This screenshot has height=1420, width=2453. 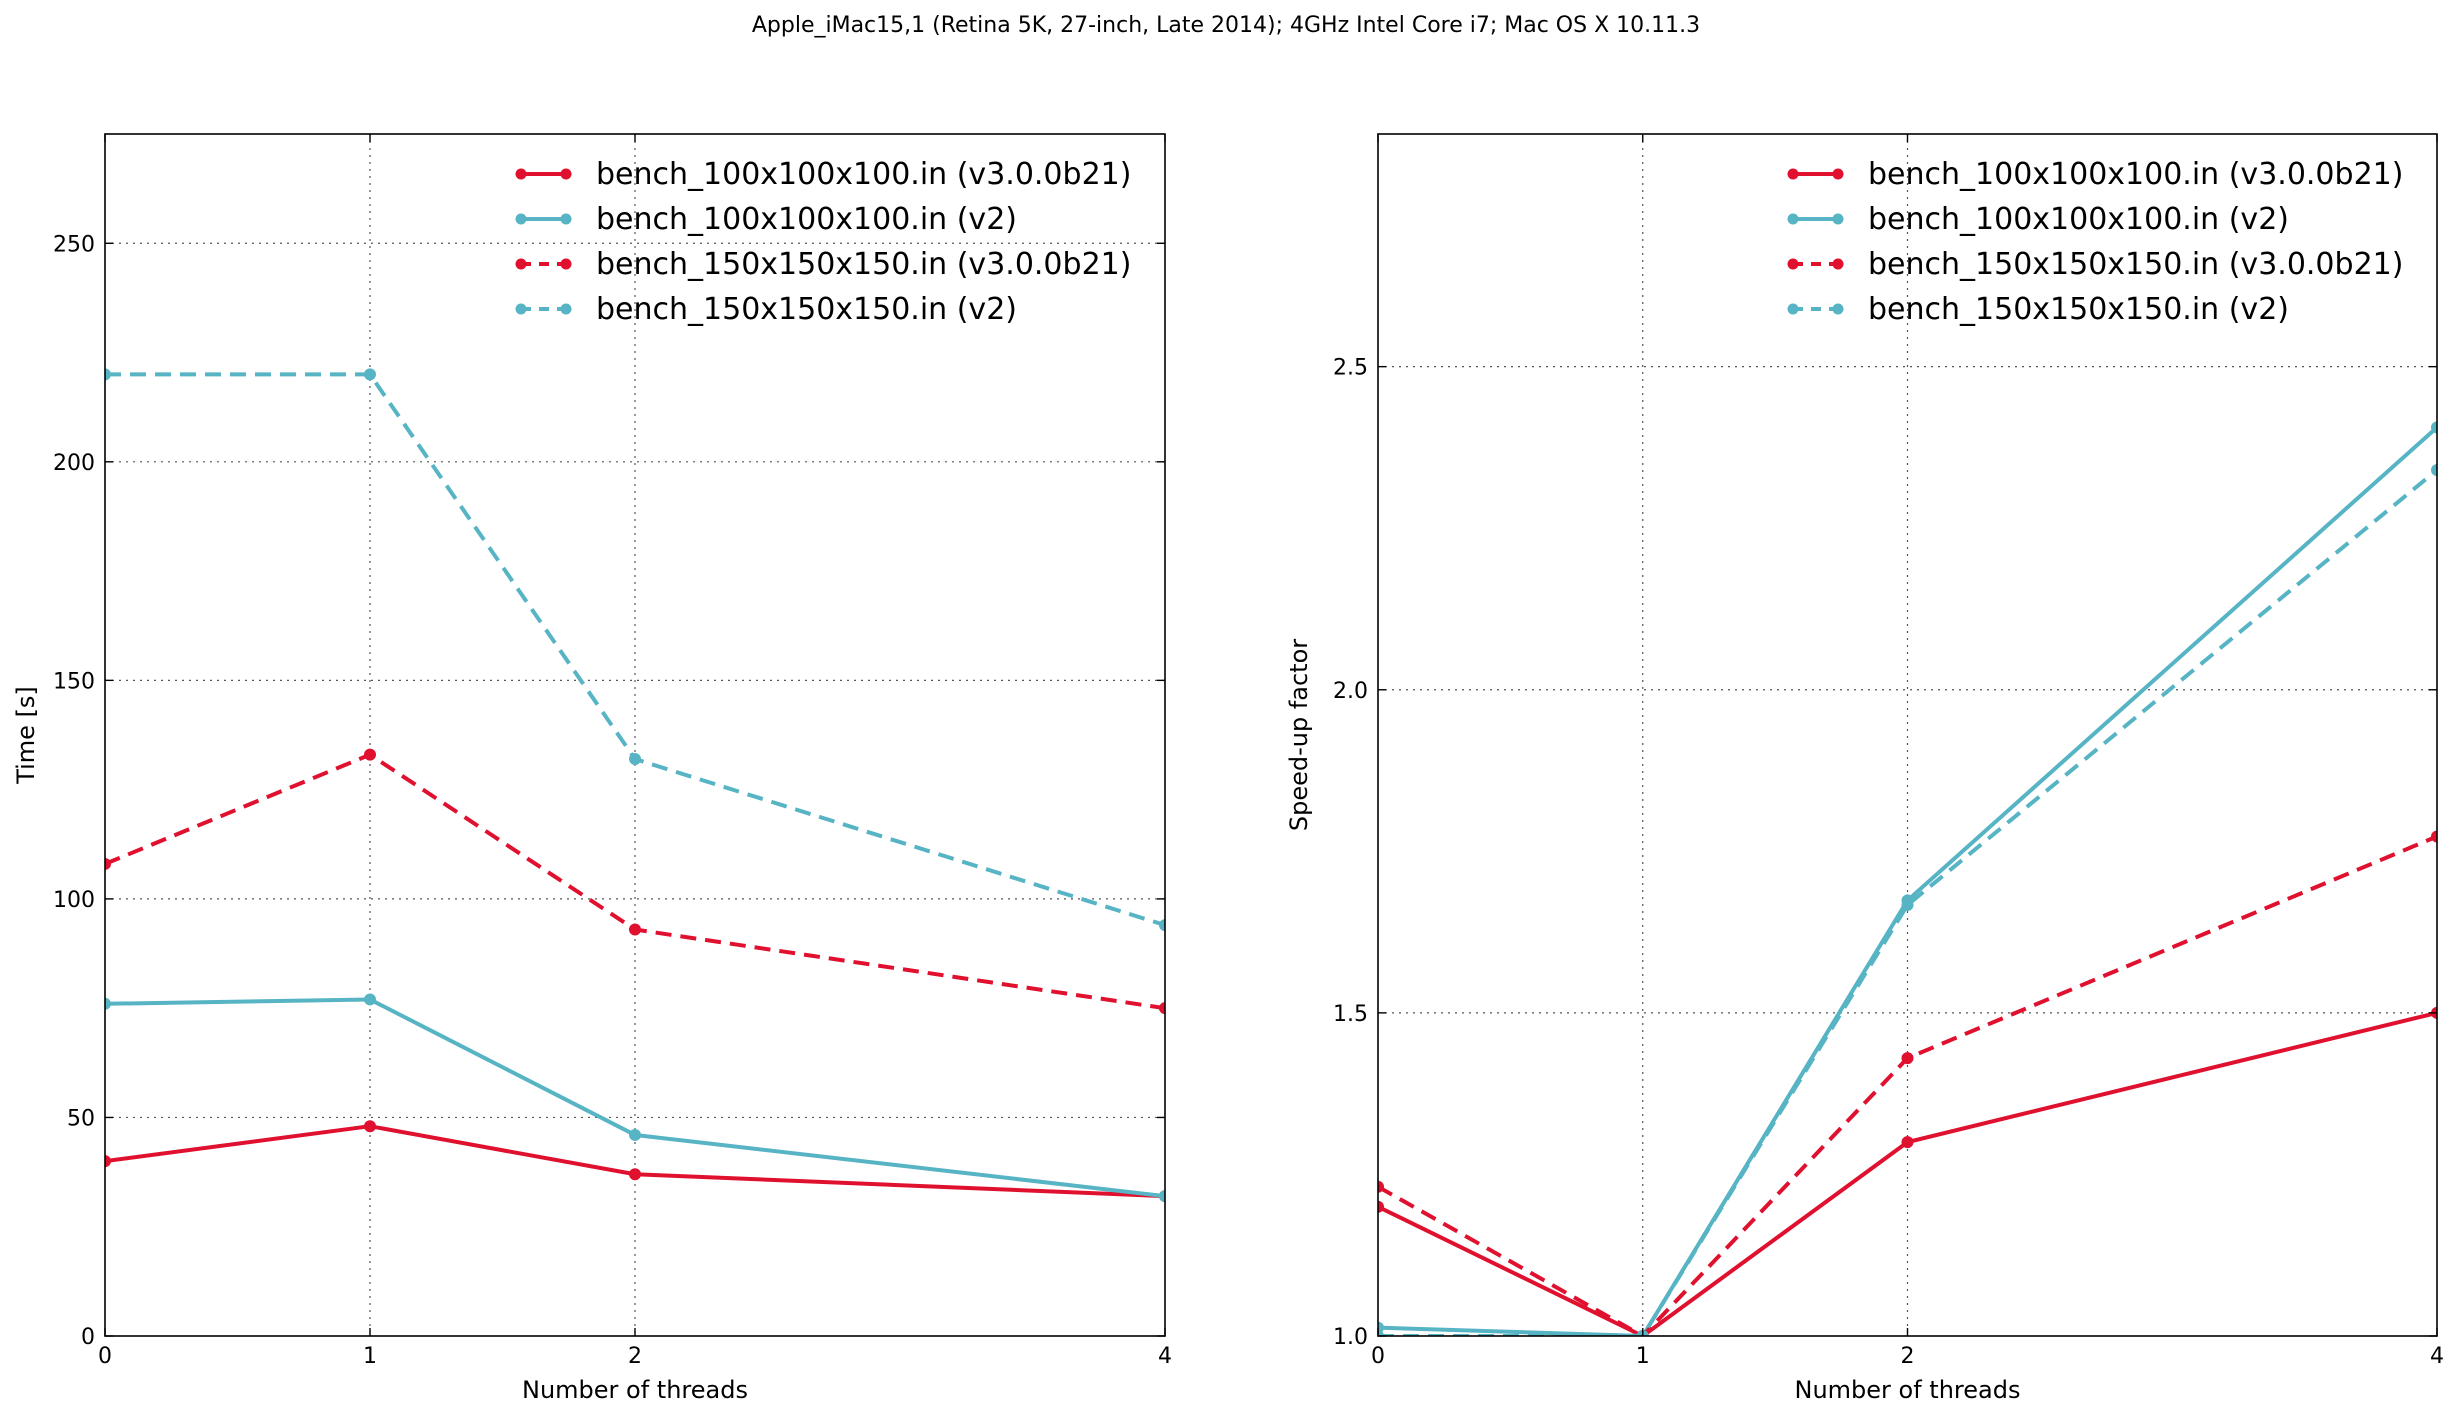 What do you see at coordinates (1350, 691) in the screenshot?
I see `y-tick-label: 2.0` at bounding box center [1350, 691].